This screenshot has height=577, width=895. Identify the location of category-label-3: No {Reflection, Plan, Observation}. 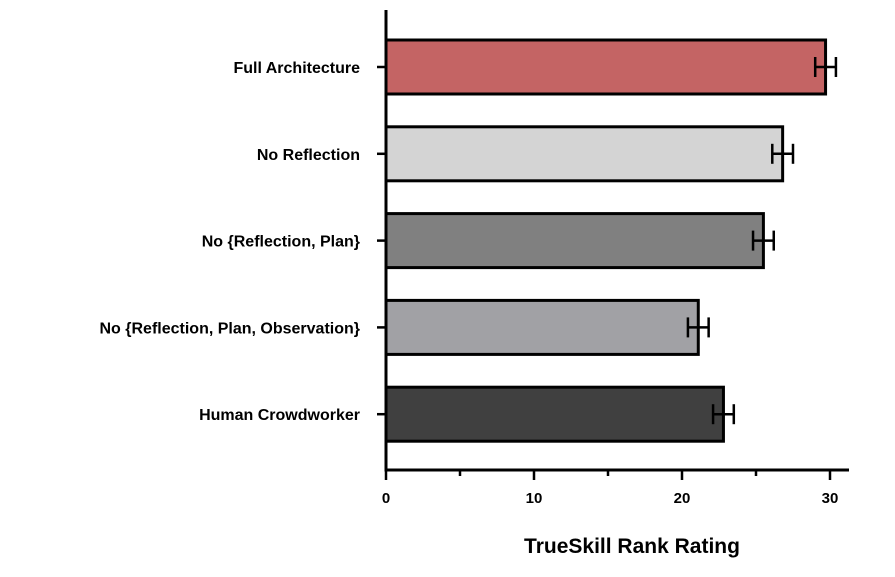
(230, 328).